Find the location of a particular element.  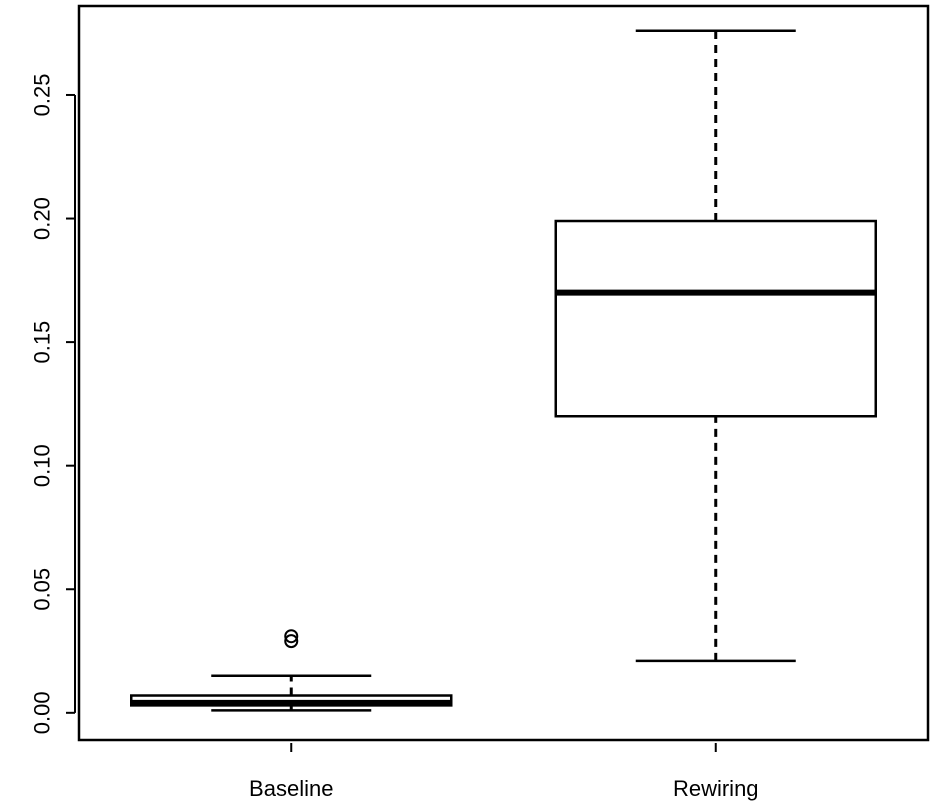

y-tick-label: 0.20 is located at coordinates (42, 218).